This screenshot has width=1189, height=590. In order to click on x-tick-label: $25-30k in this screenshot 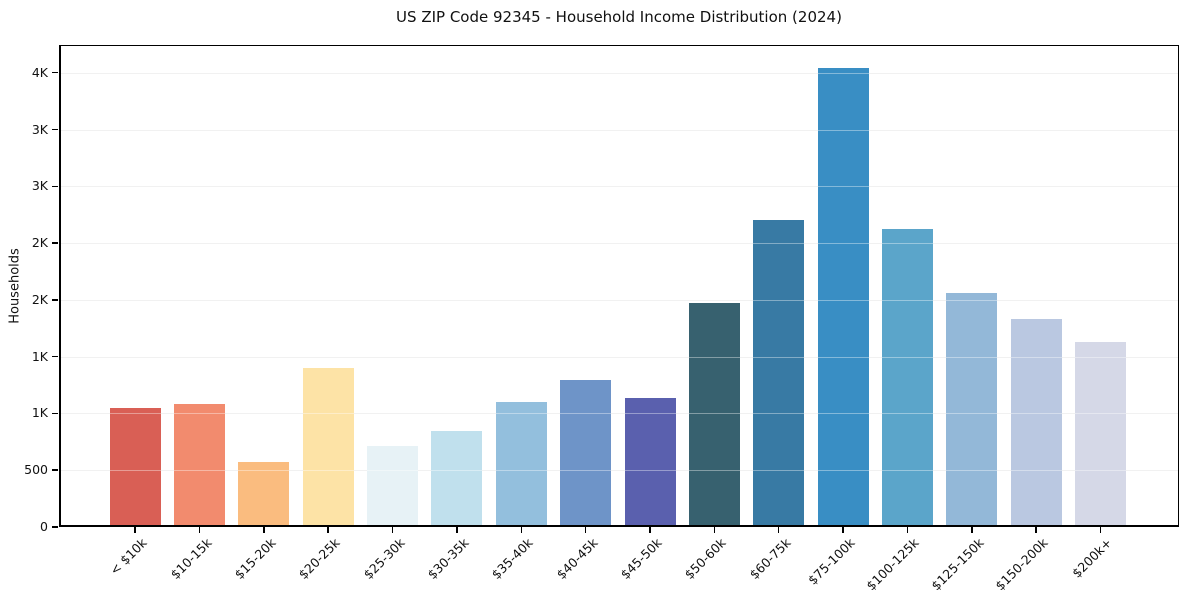, I will do `click(384, 559)`.